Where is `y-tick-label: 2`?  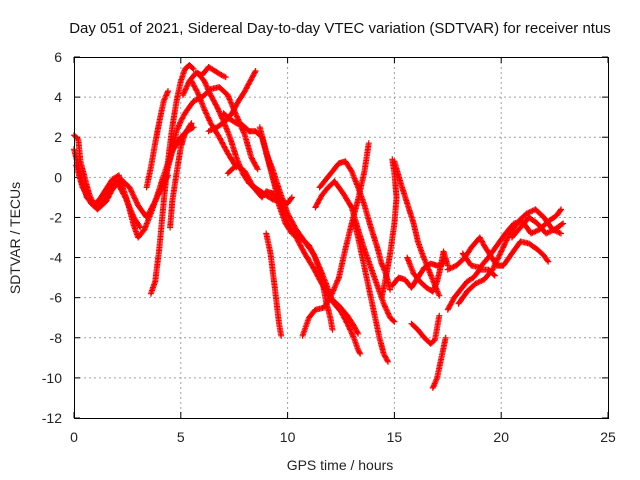 y-tick-label: 2 is located at coordinates (58, 137).